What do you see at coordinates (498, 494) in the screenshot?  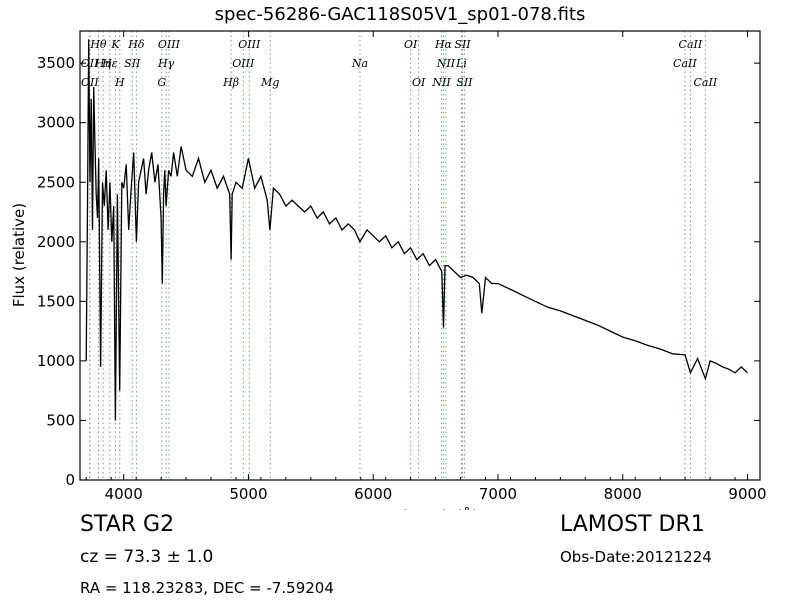 I see `x-tick-label: 7000` at bounding box center [498, 494].